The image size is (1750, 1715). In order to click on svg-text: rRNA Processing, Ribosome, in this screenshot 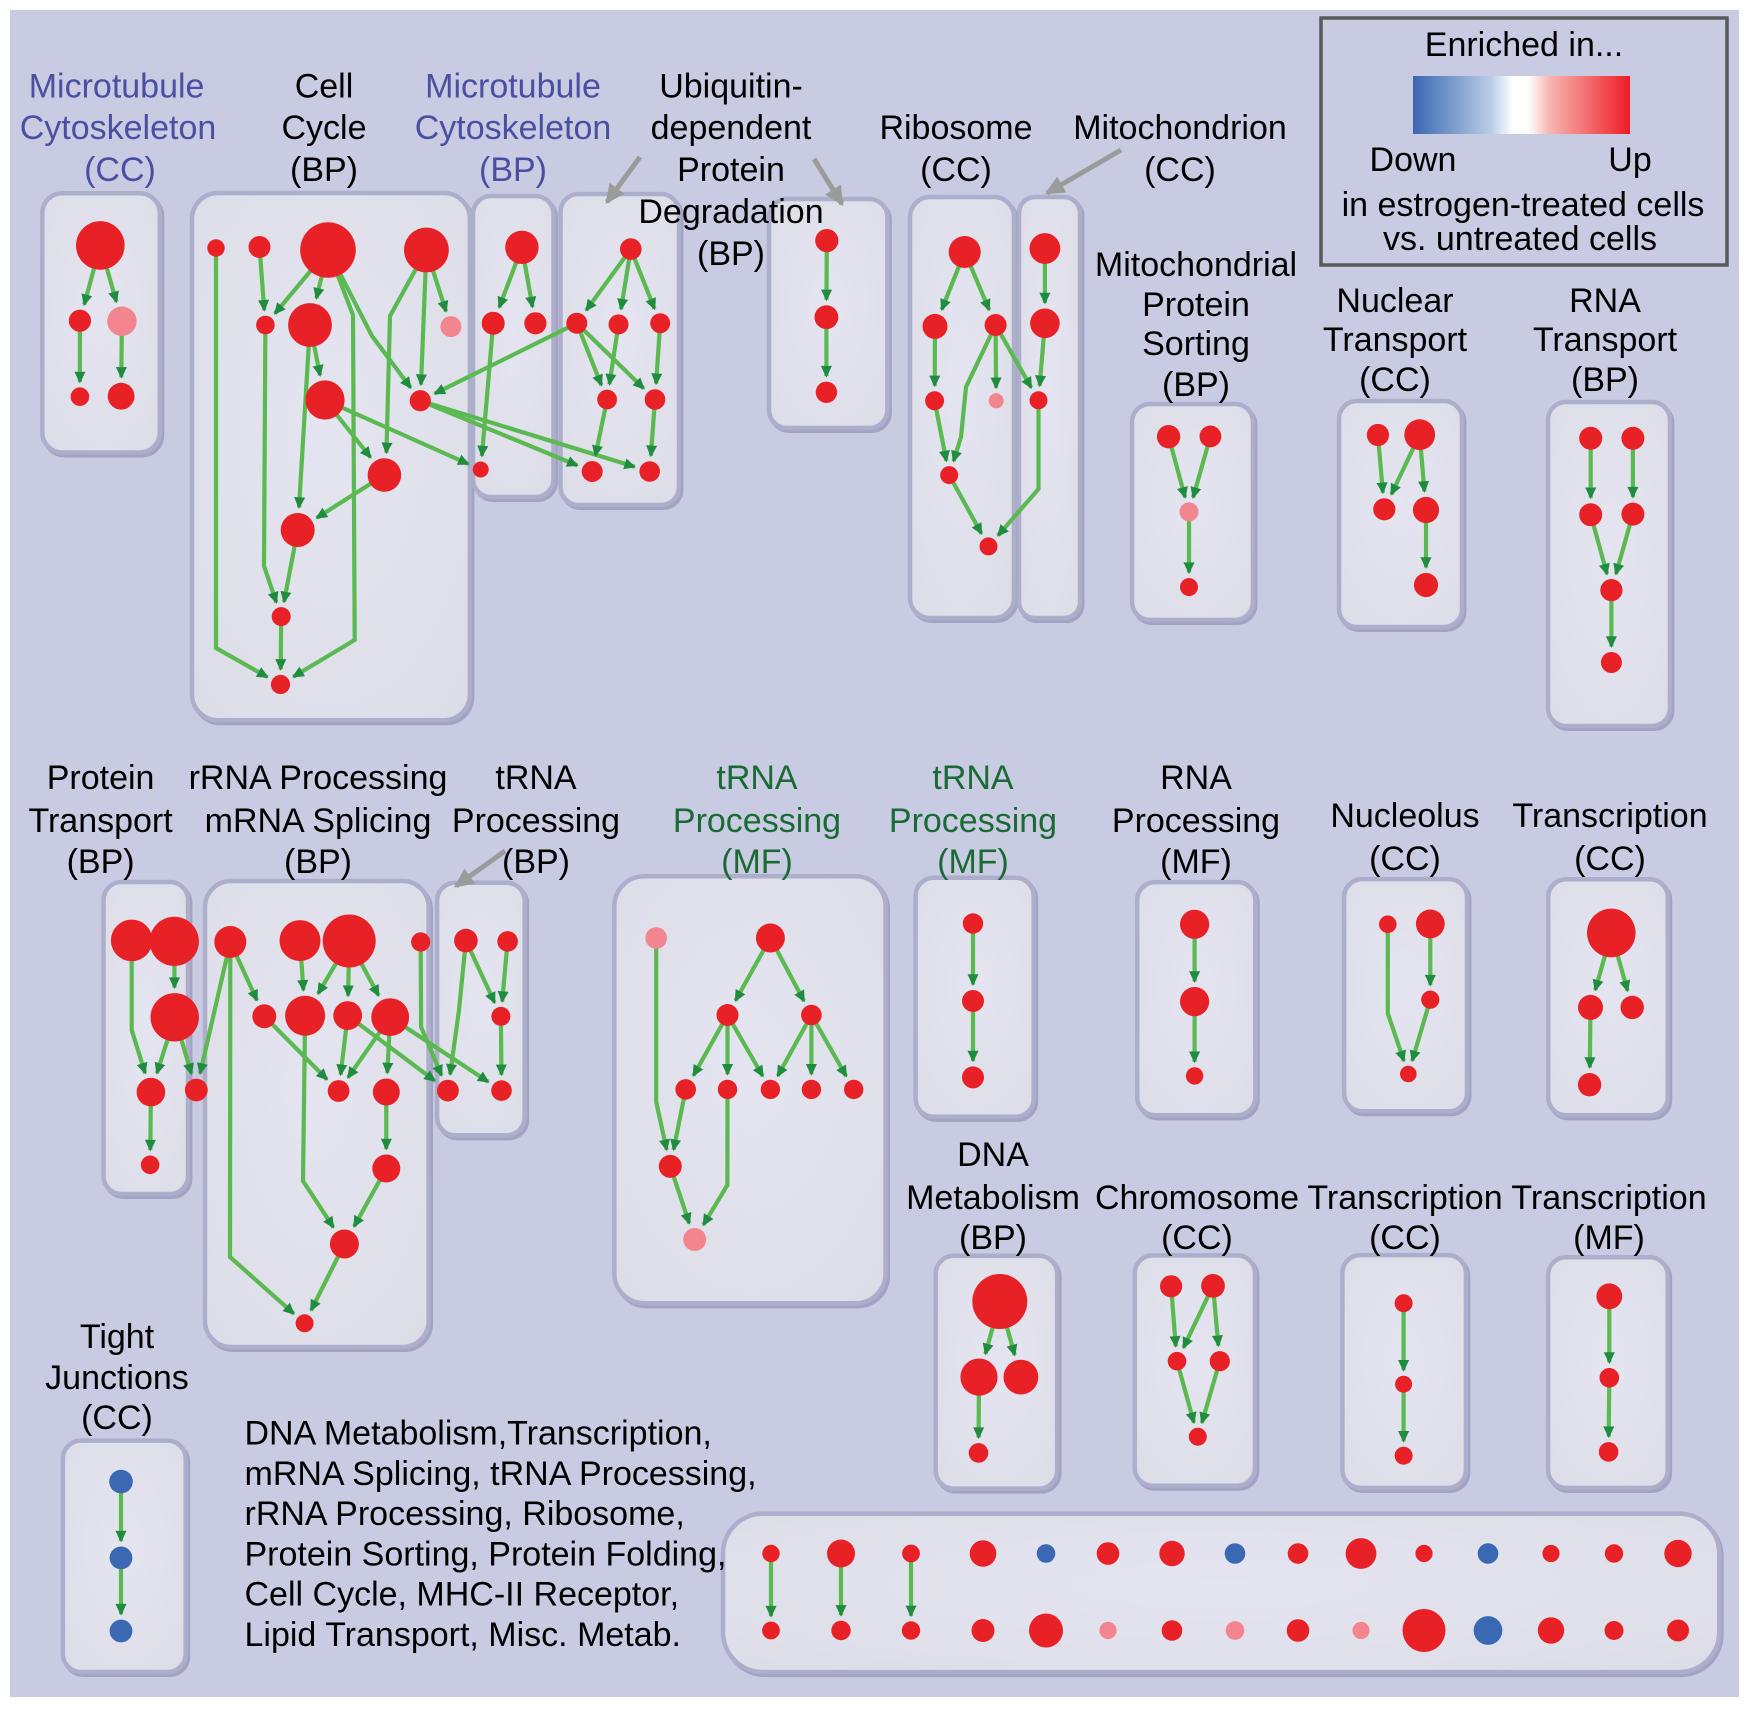, I will do `click(465, 1514)`.